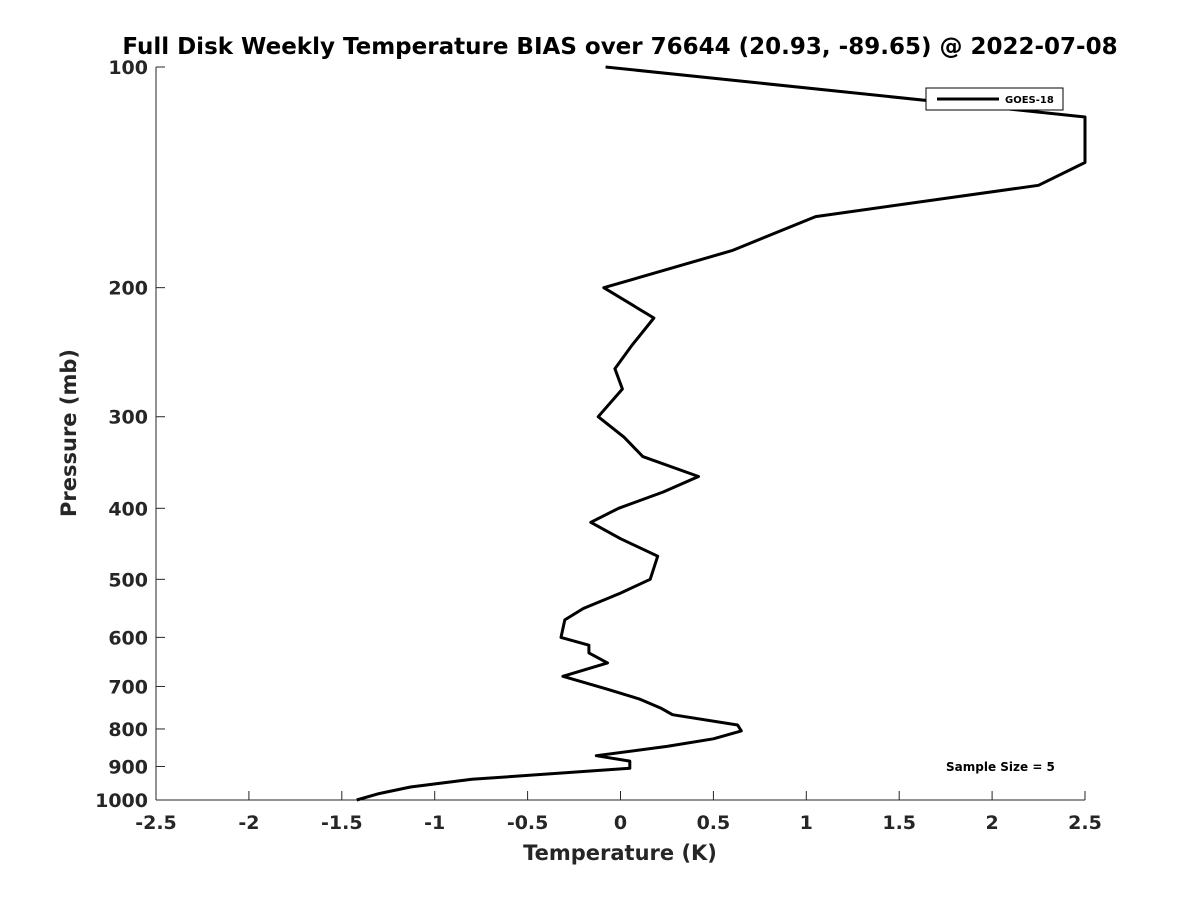  I want to click on y-tick-label: 300, so click(128, 418).